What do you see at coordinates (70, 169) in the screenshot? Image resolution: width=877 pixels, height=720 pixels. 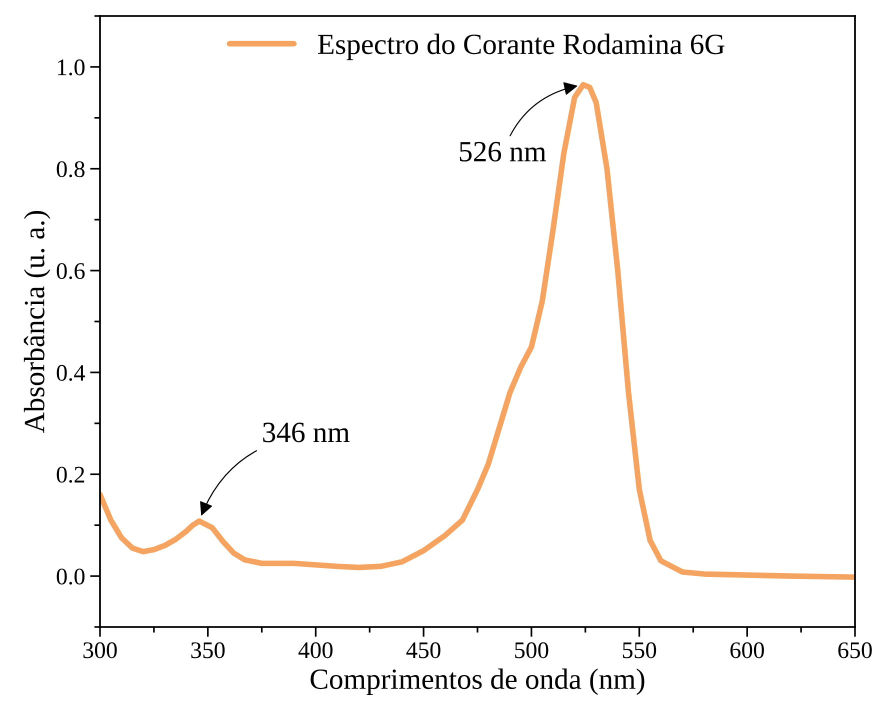 I see `y-tick-label: 0.8` at bounding box center [70, 169].